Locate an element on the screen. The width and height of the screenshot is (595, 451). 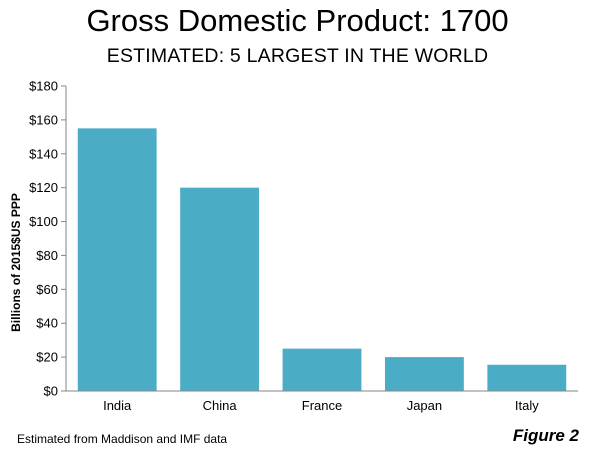
bar-france is located at coordinates (322, 369).